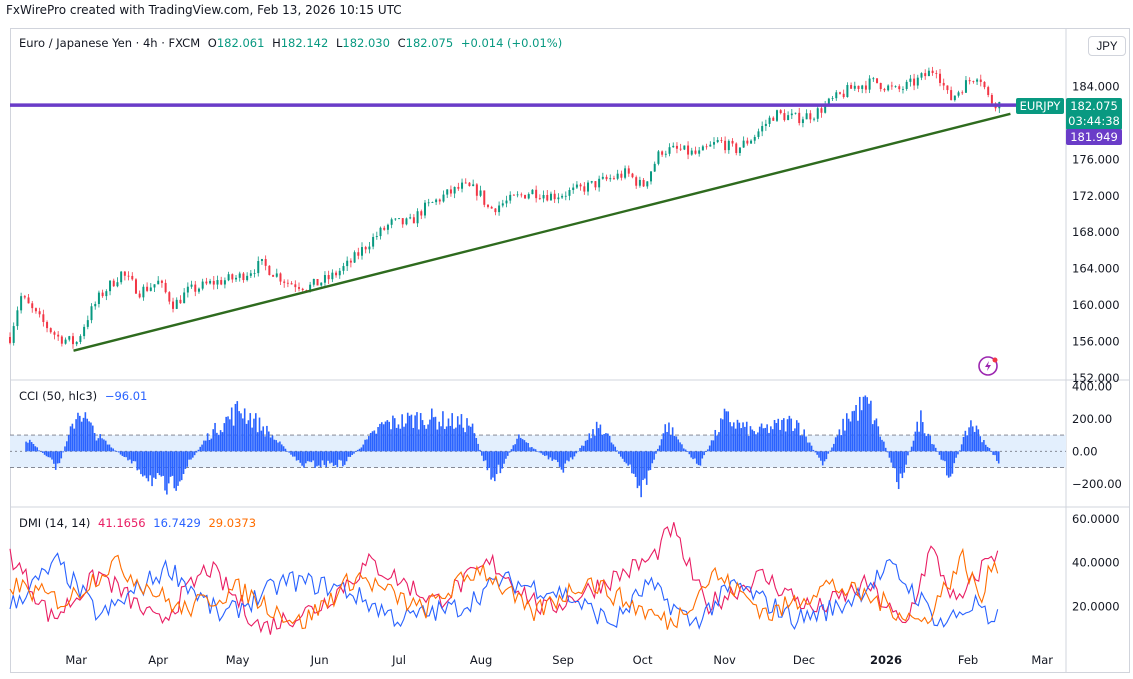  Describe the element at coordinates (85, 396) in the screenshot. I see `cci-legend: CCI (50, hlc3) −96.01` at that location.